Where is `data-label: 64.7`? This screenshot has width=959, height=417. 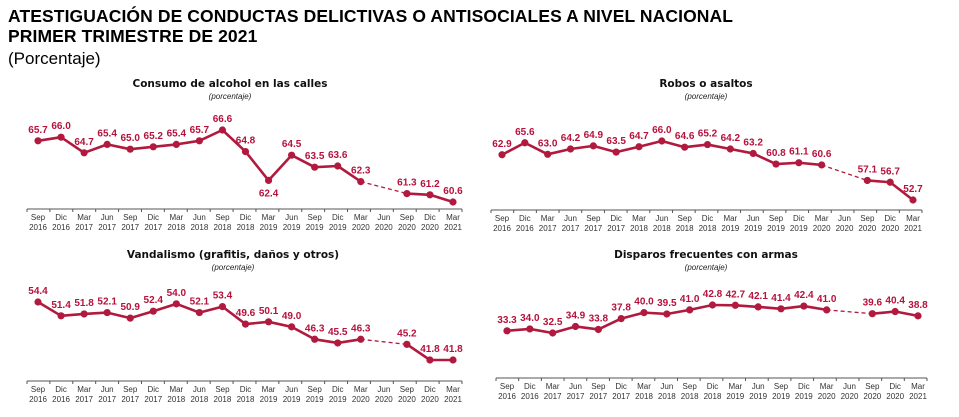 data-label: 64.7 is located at coordinates (639, 136).